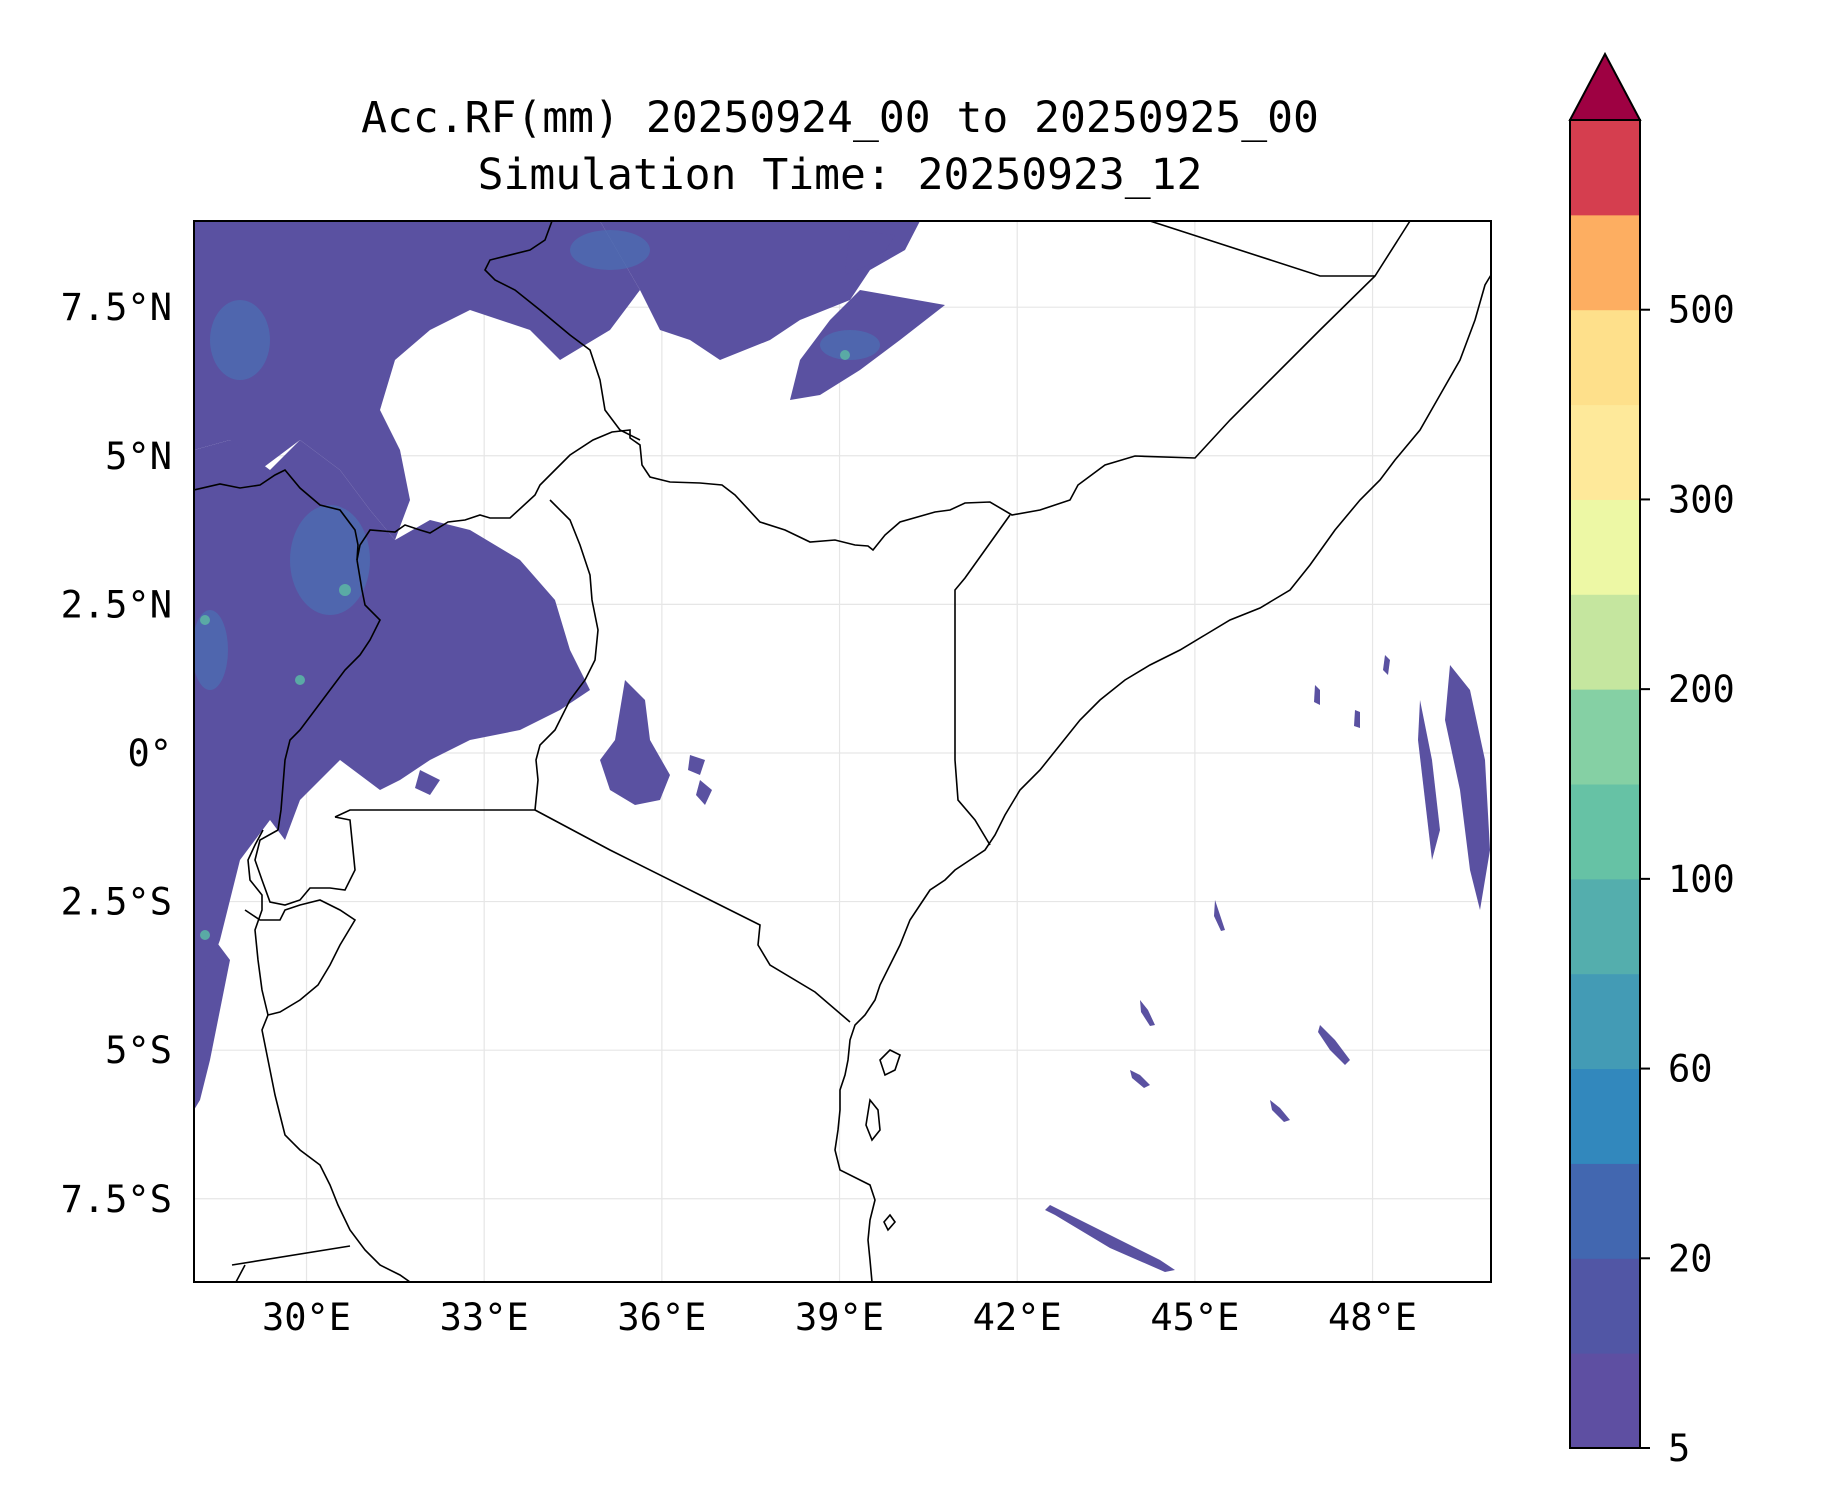 This screenshot has height=1500, width=1833. I want to click on y-tick-label: 2.5°N, so click(116, 604).